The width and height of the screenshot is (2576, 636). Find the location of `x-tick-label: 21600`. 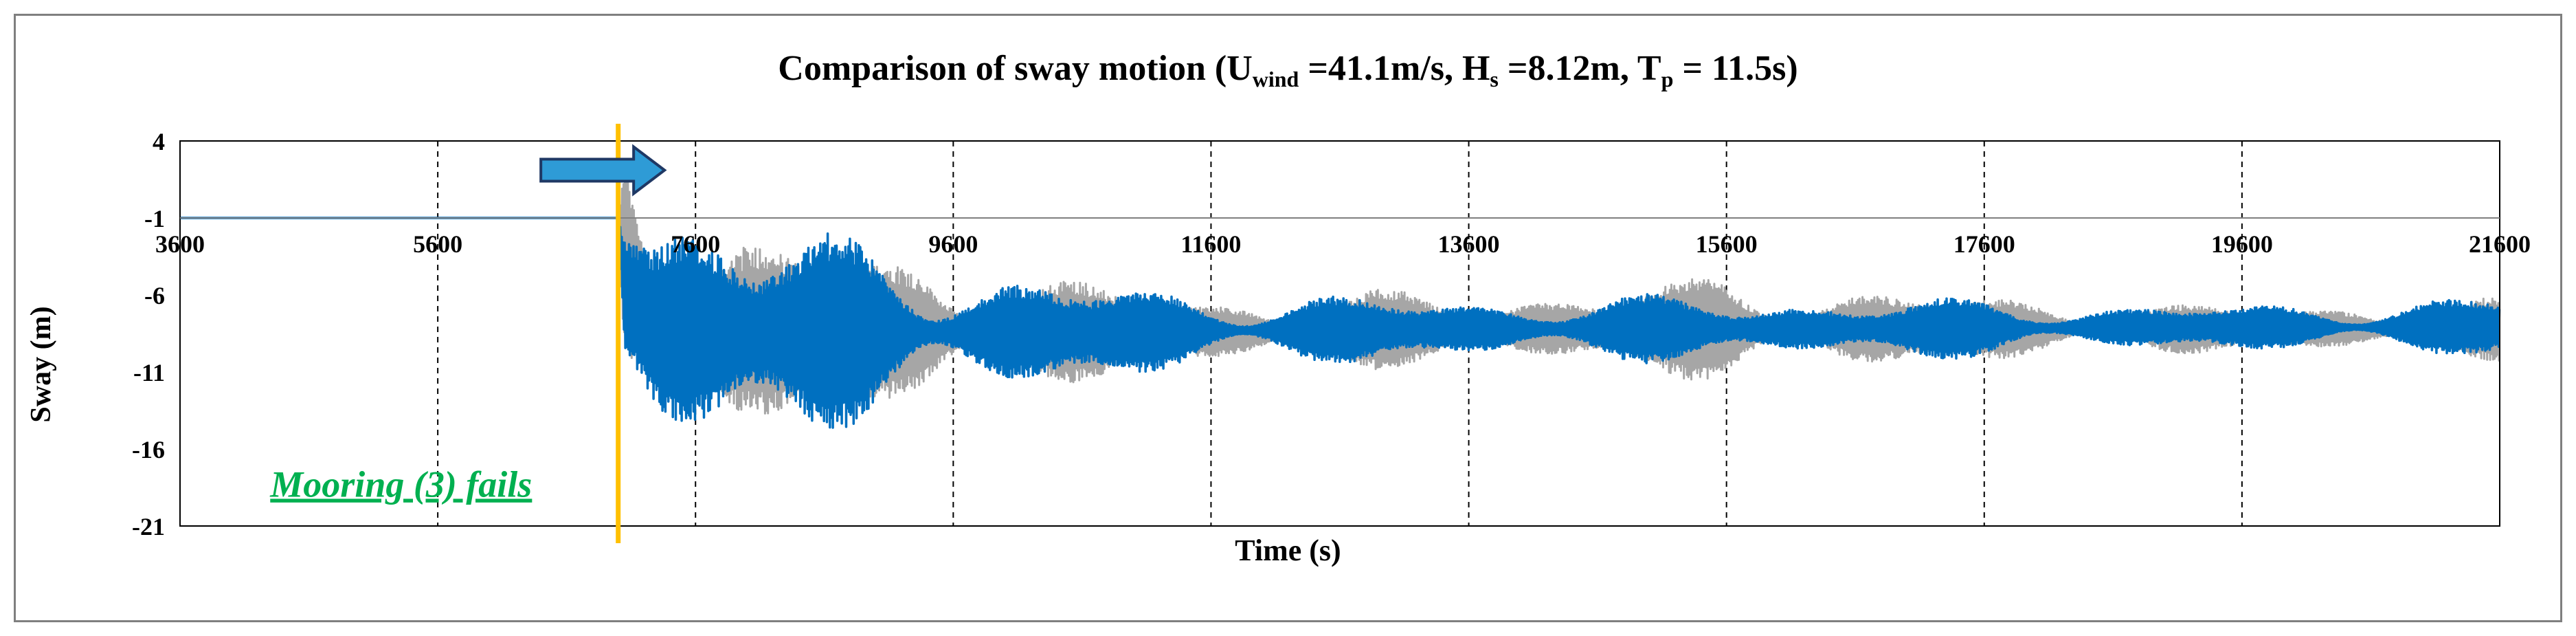

x-tick-label: 21600 is located at coordinates (2500, 244).